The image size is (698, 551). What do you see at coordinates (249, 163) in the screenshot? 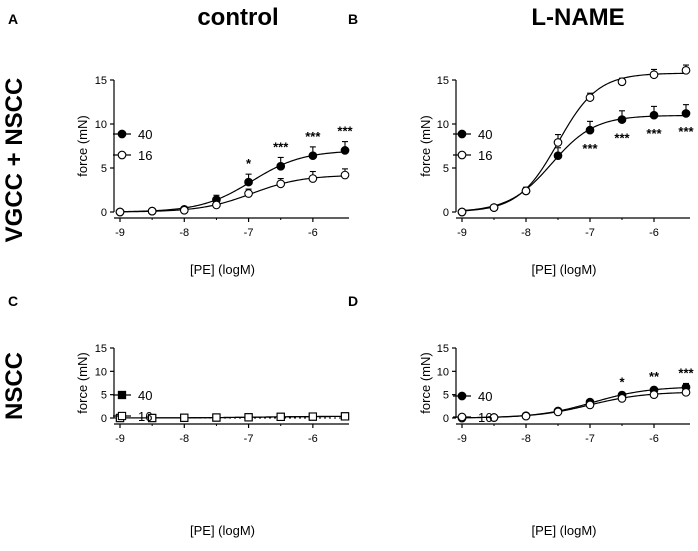
I see `significance-label: *` at bounding box center [249, 163].